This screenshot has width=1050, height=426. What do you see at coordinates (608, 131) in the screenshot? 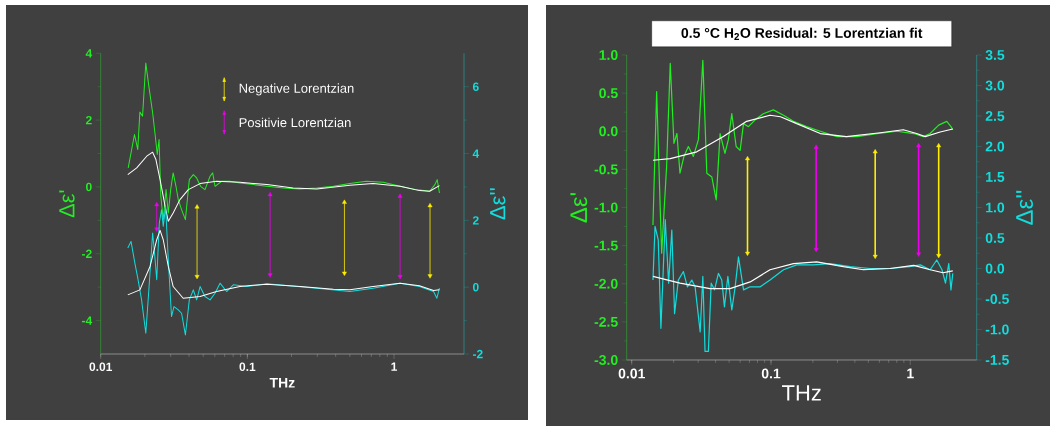
I see `y-tick-label: 0.0` at bounding box center [608, 131].